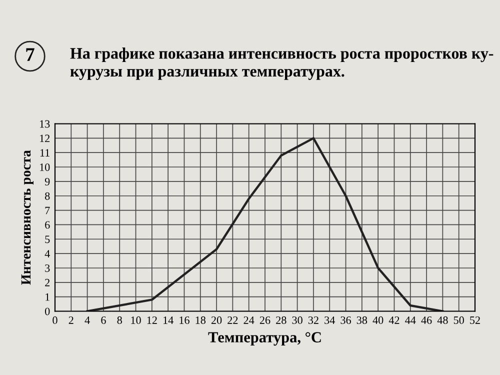 Image resolution: width=500 pixels, height=375 pixels. Describe the element at coordinates (47, 182) in the screenshot. I see `y-tick-label: 9` at that location.